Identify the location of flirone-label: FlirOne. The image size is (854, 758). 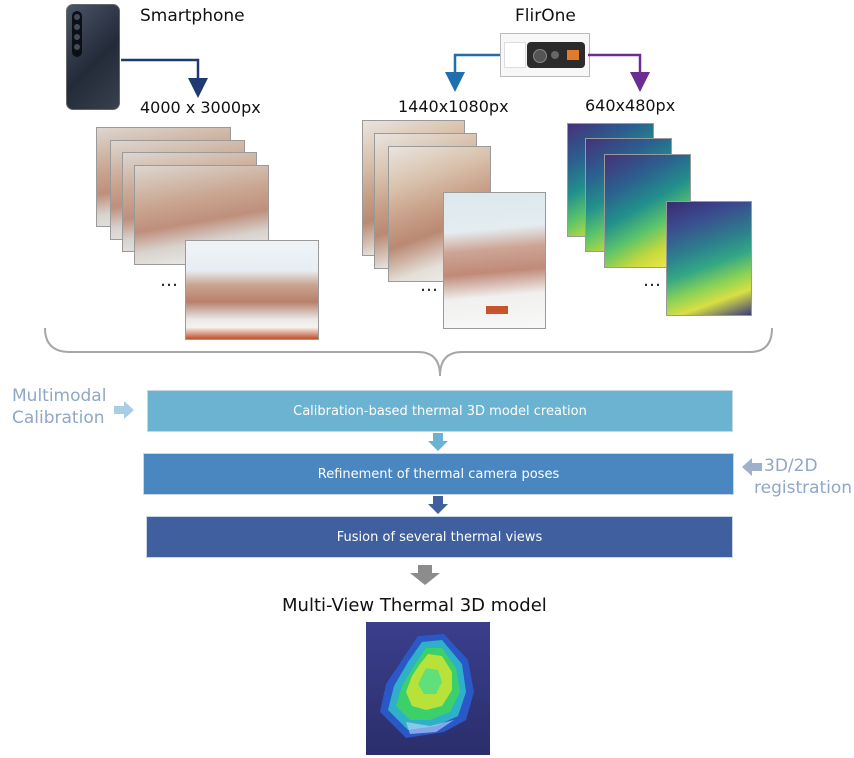
(545, 16).